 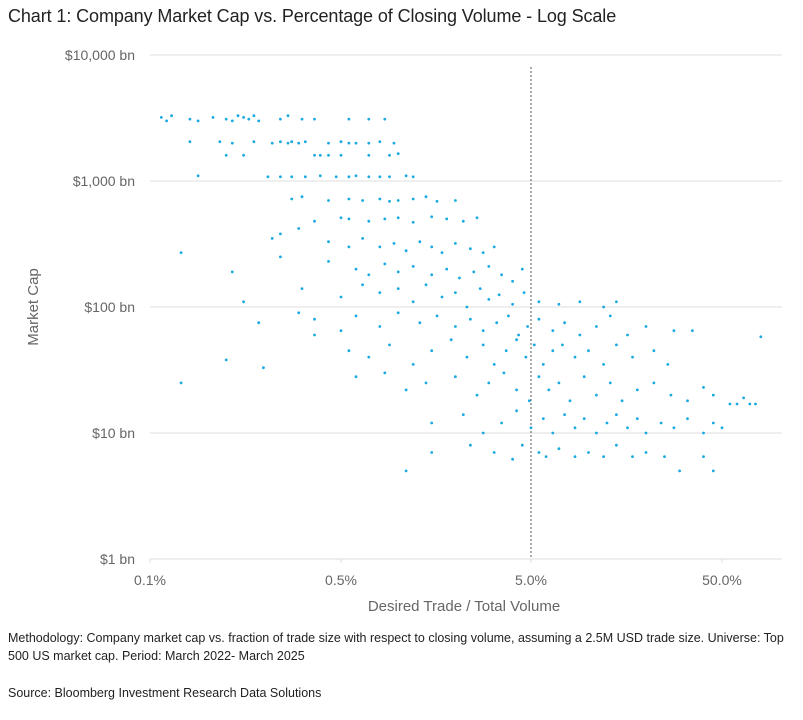 What do you see at coordinates (113, 433) in the screenshot?
I see `y-tick-label: $10 bn` at bounding box center [113, 433].